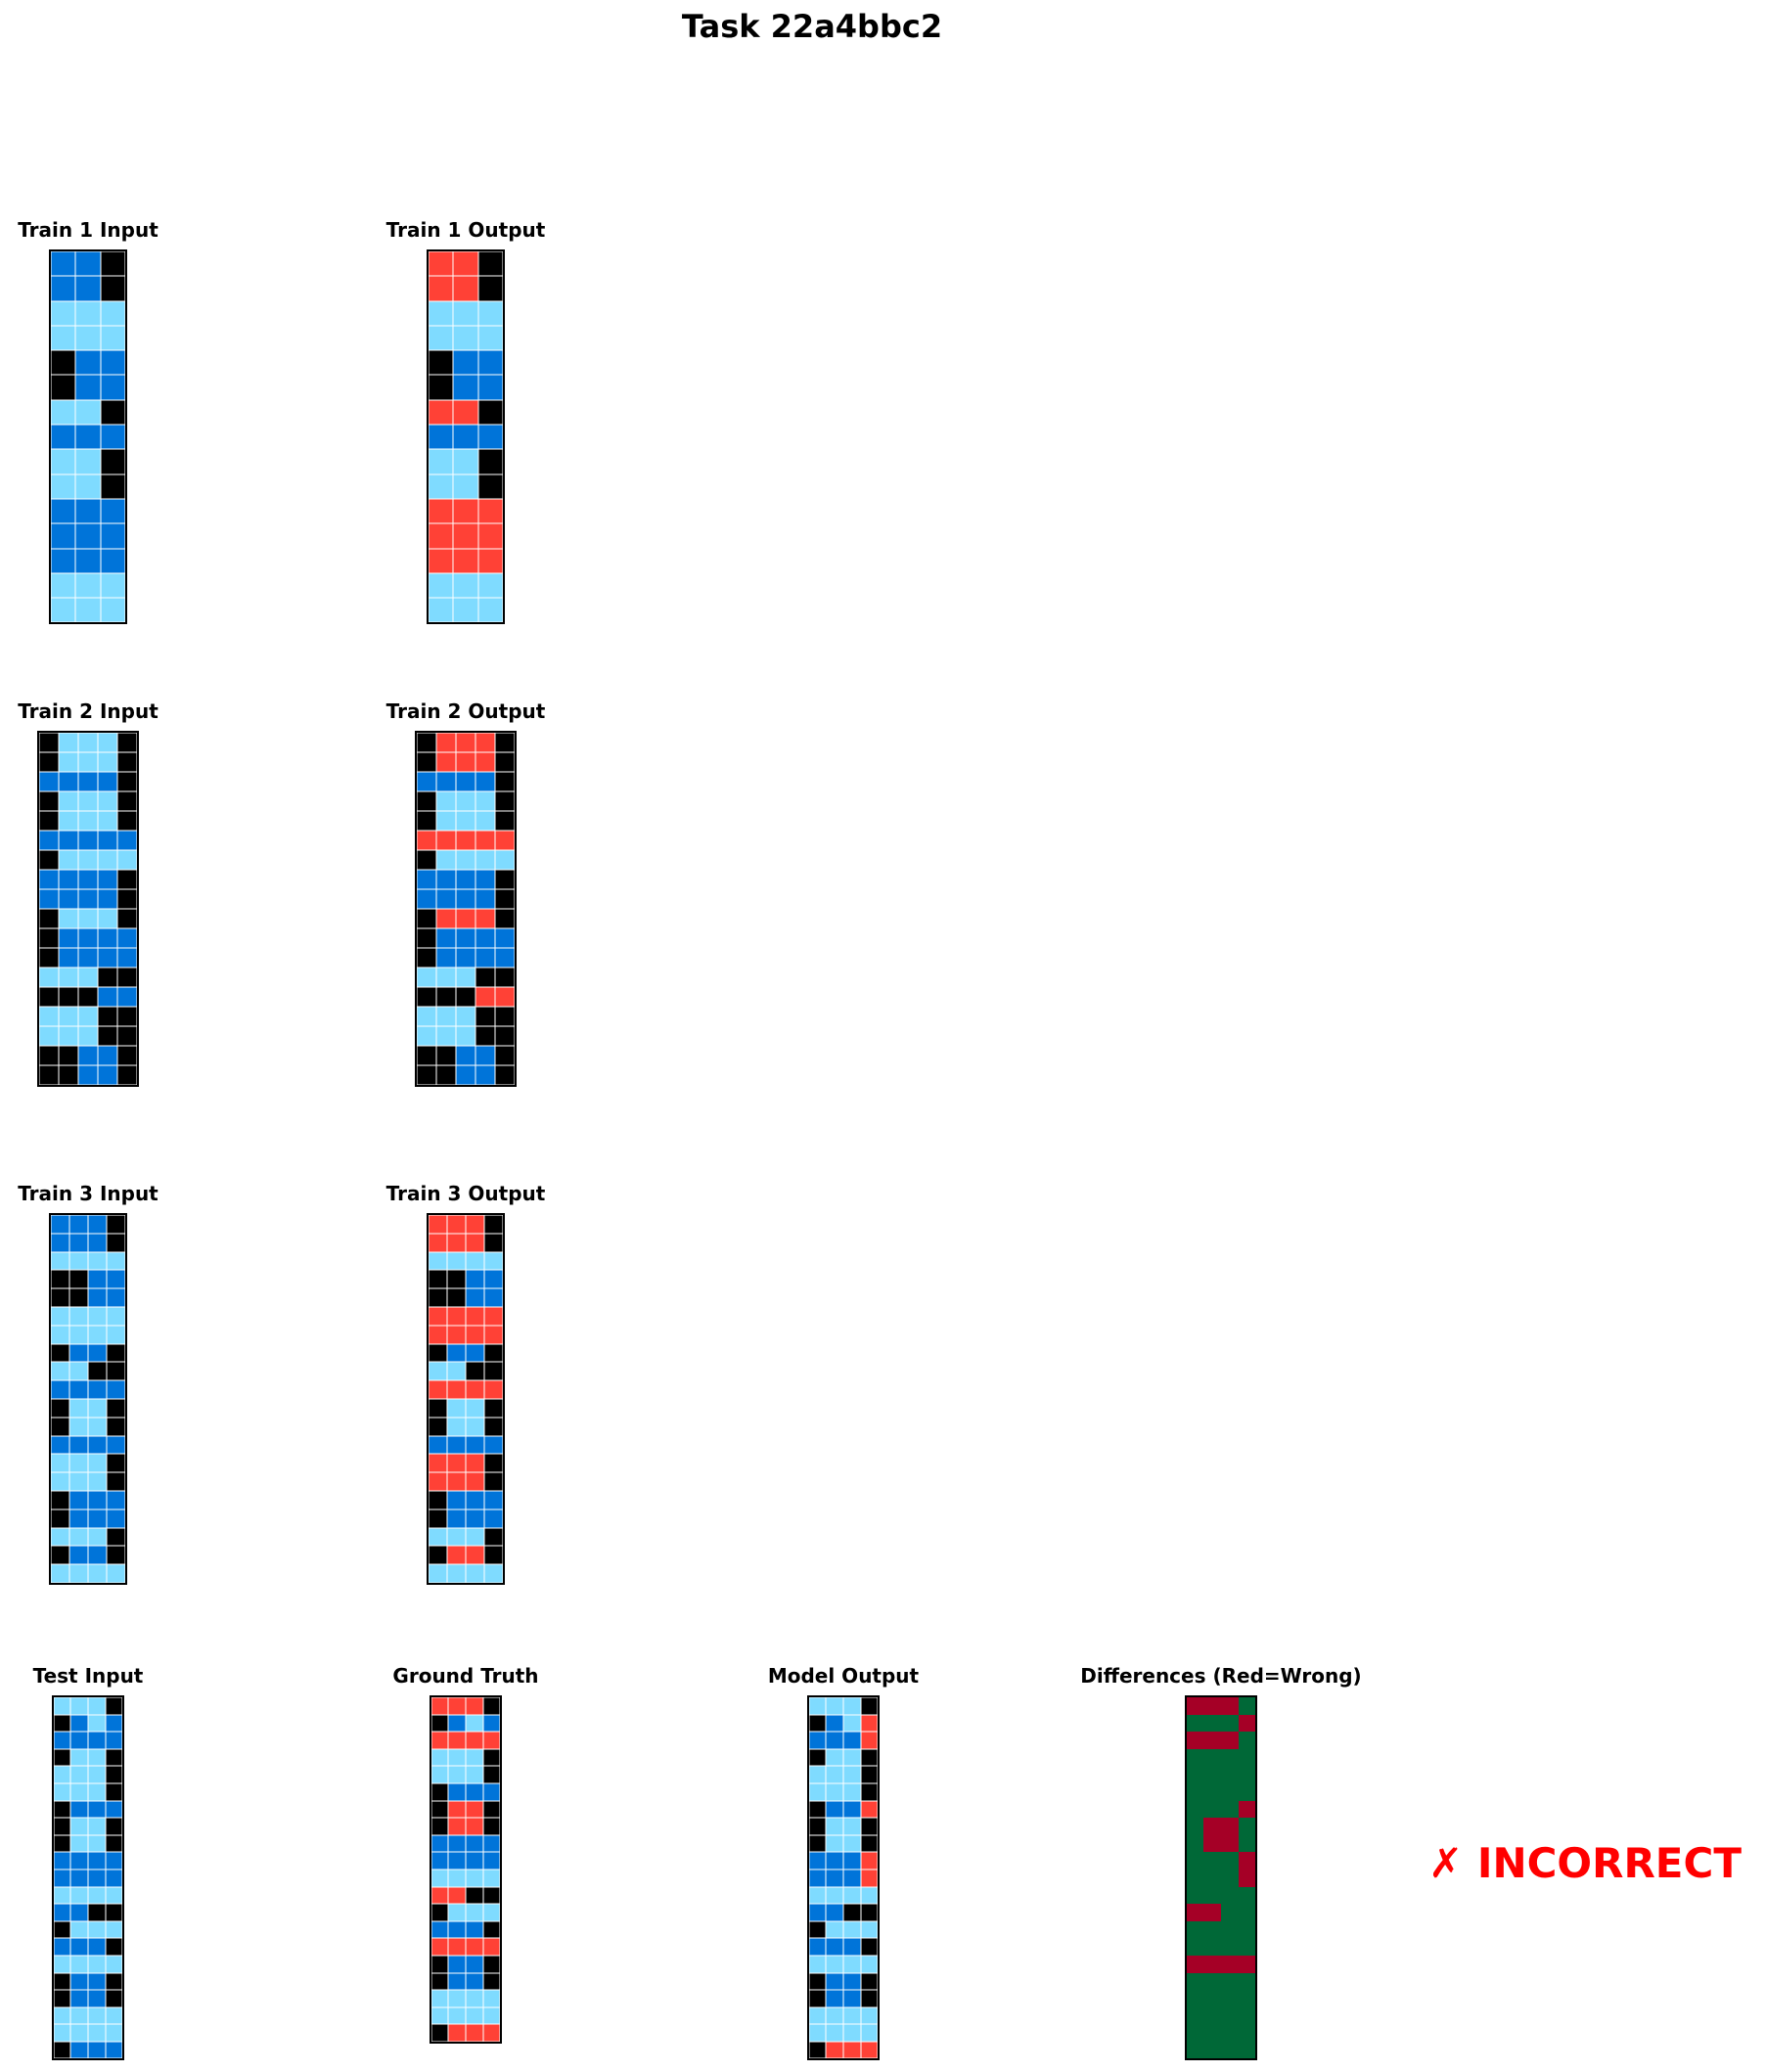 The width and height of the screenshot is (1765, 2072). I want to click on train2-input-grid, so click(88, 909).